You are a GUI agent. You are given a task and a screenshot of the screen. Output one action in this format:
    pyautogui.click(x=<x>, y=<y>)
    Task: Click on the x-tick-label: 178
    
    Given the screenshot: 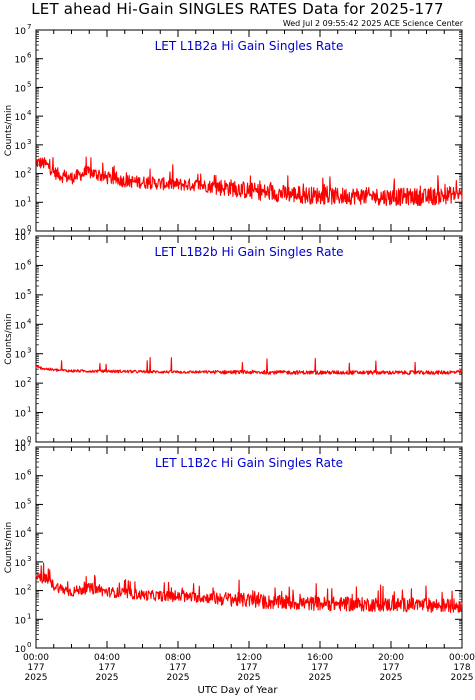 What is the action you would take?
    pyautogui.click(x=461, y=668)
    